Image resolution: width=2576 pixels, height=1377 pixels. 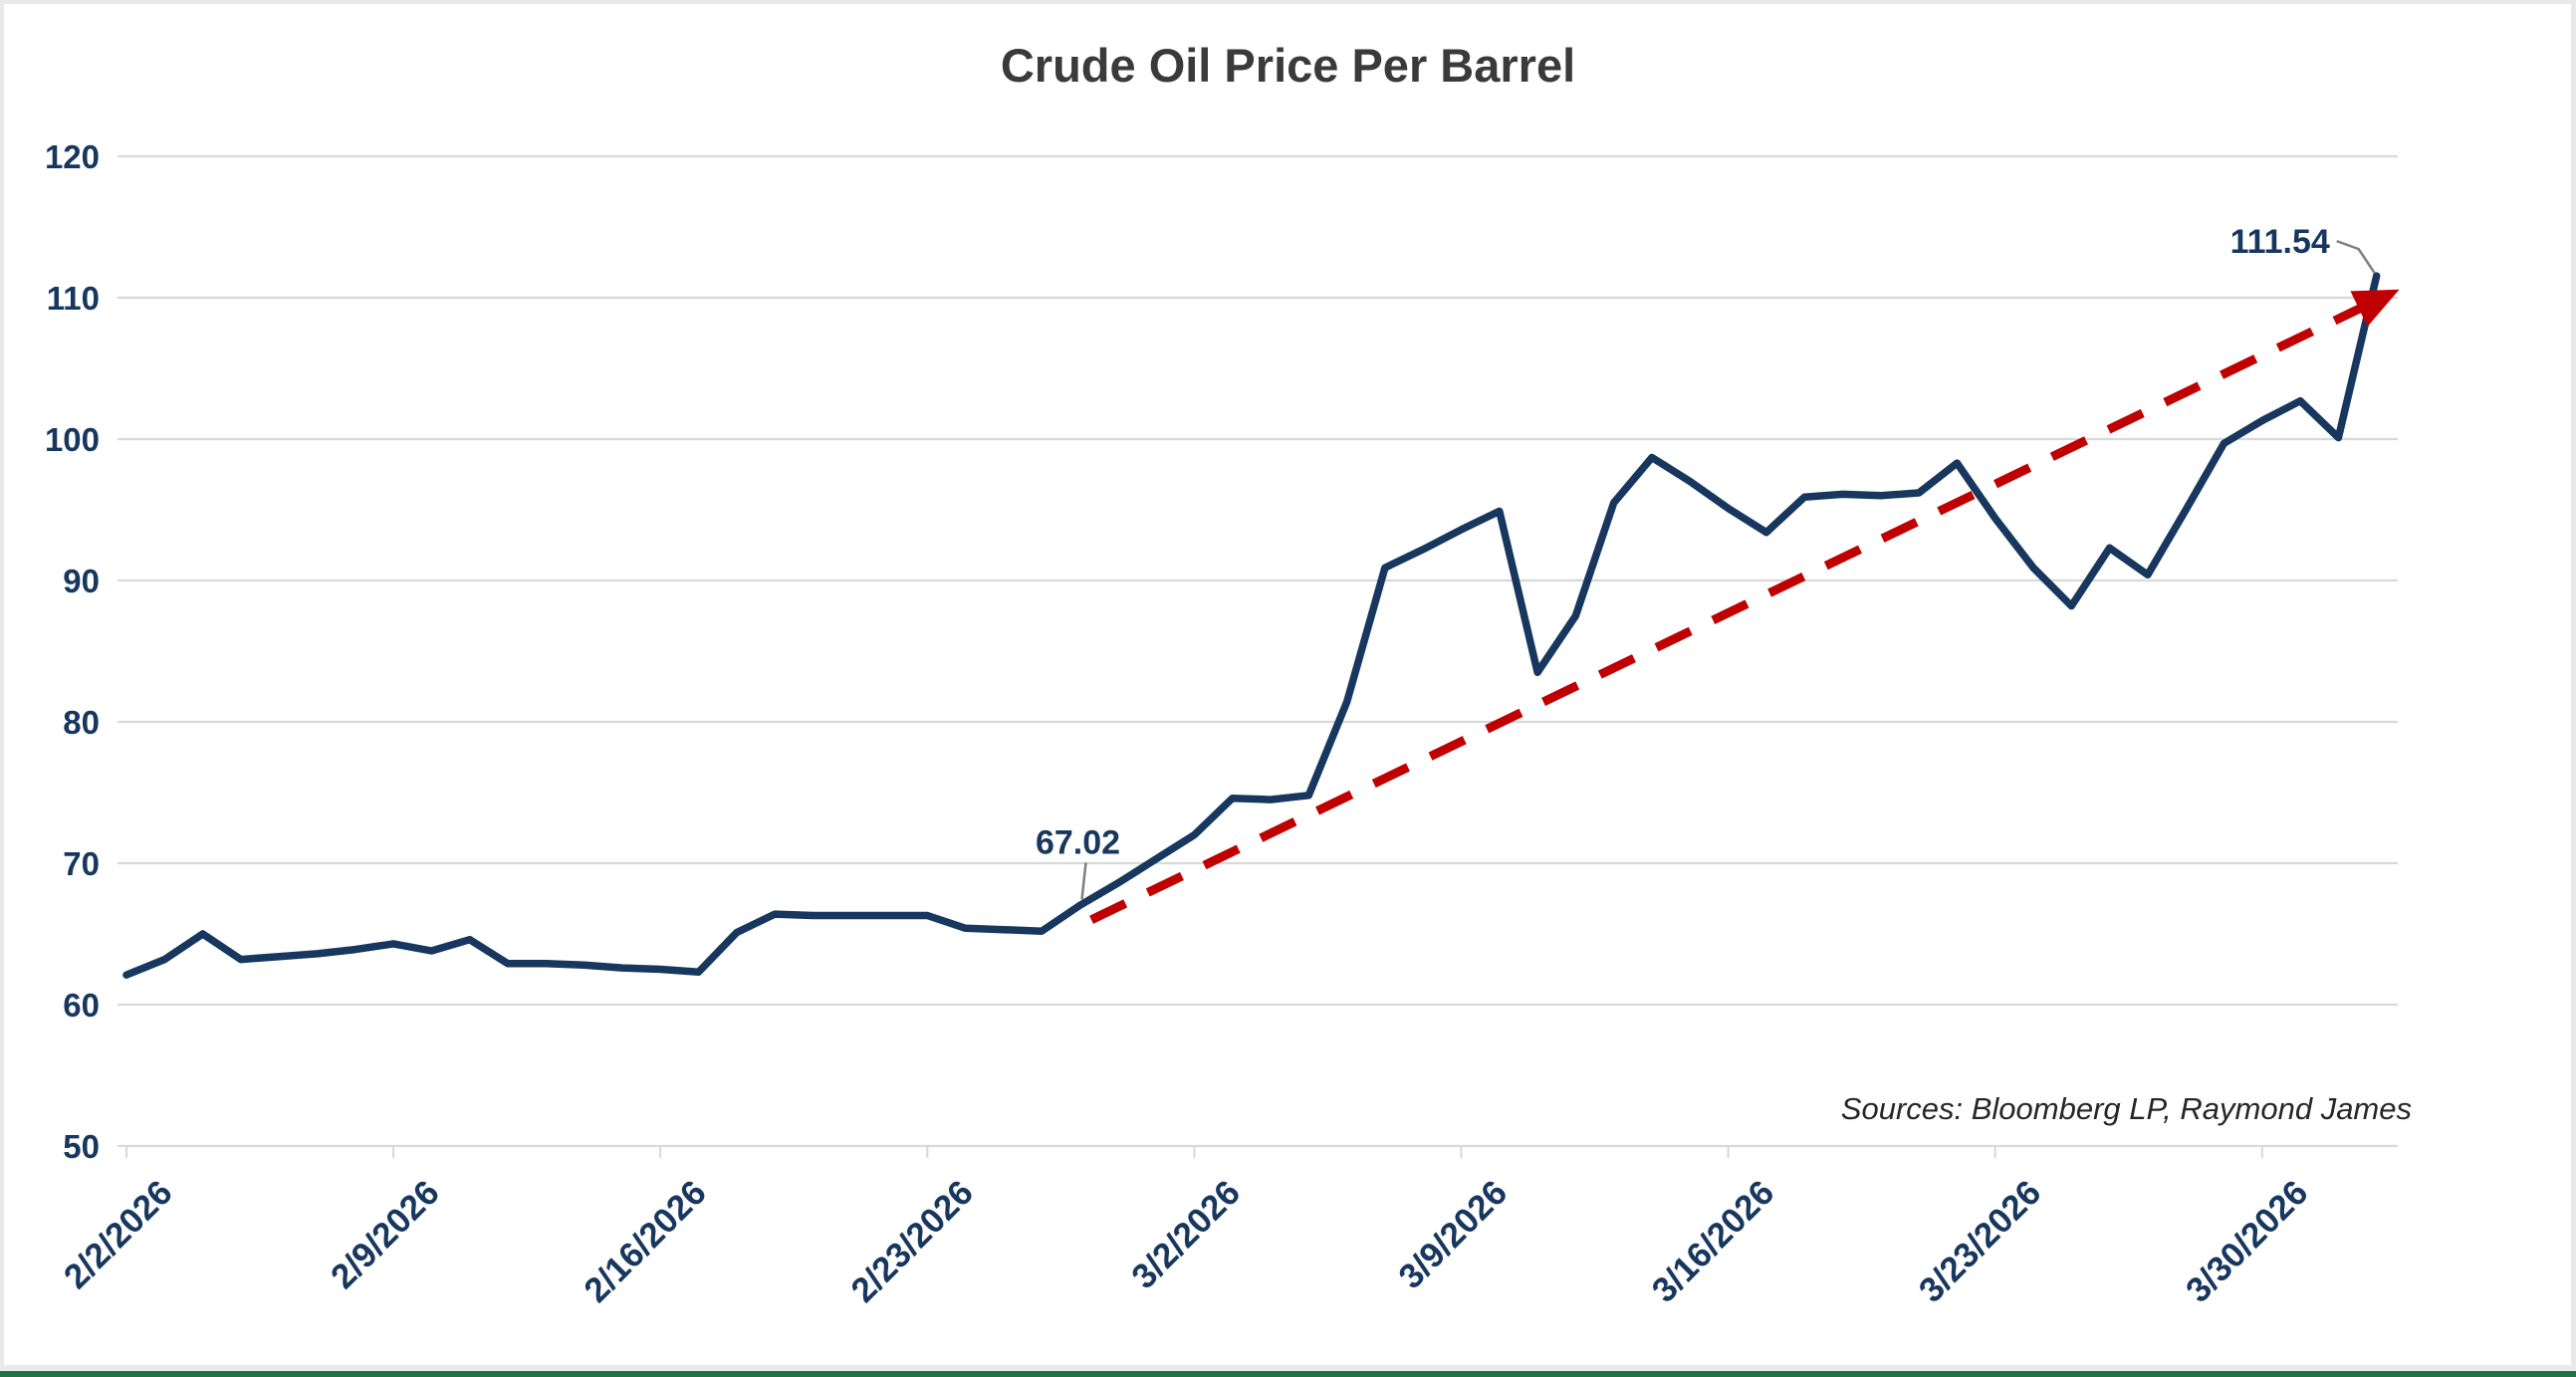 I want to click on y-axis-label: 100, so click(x=72, y=439).